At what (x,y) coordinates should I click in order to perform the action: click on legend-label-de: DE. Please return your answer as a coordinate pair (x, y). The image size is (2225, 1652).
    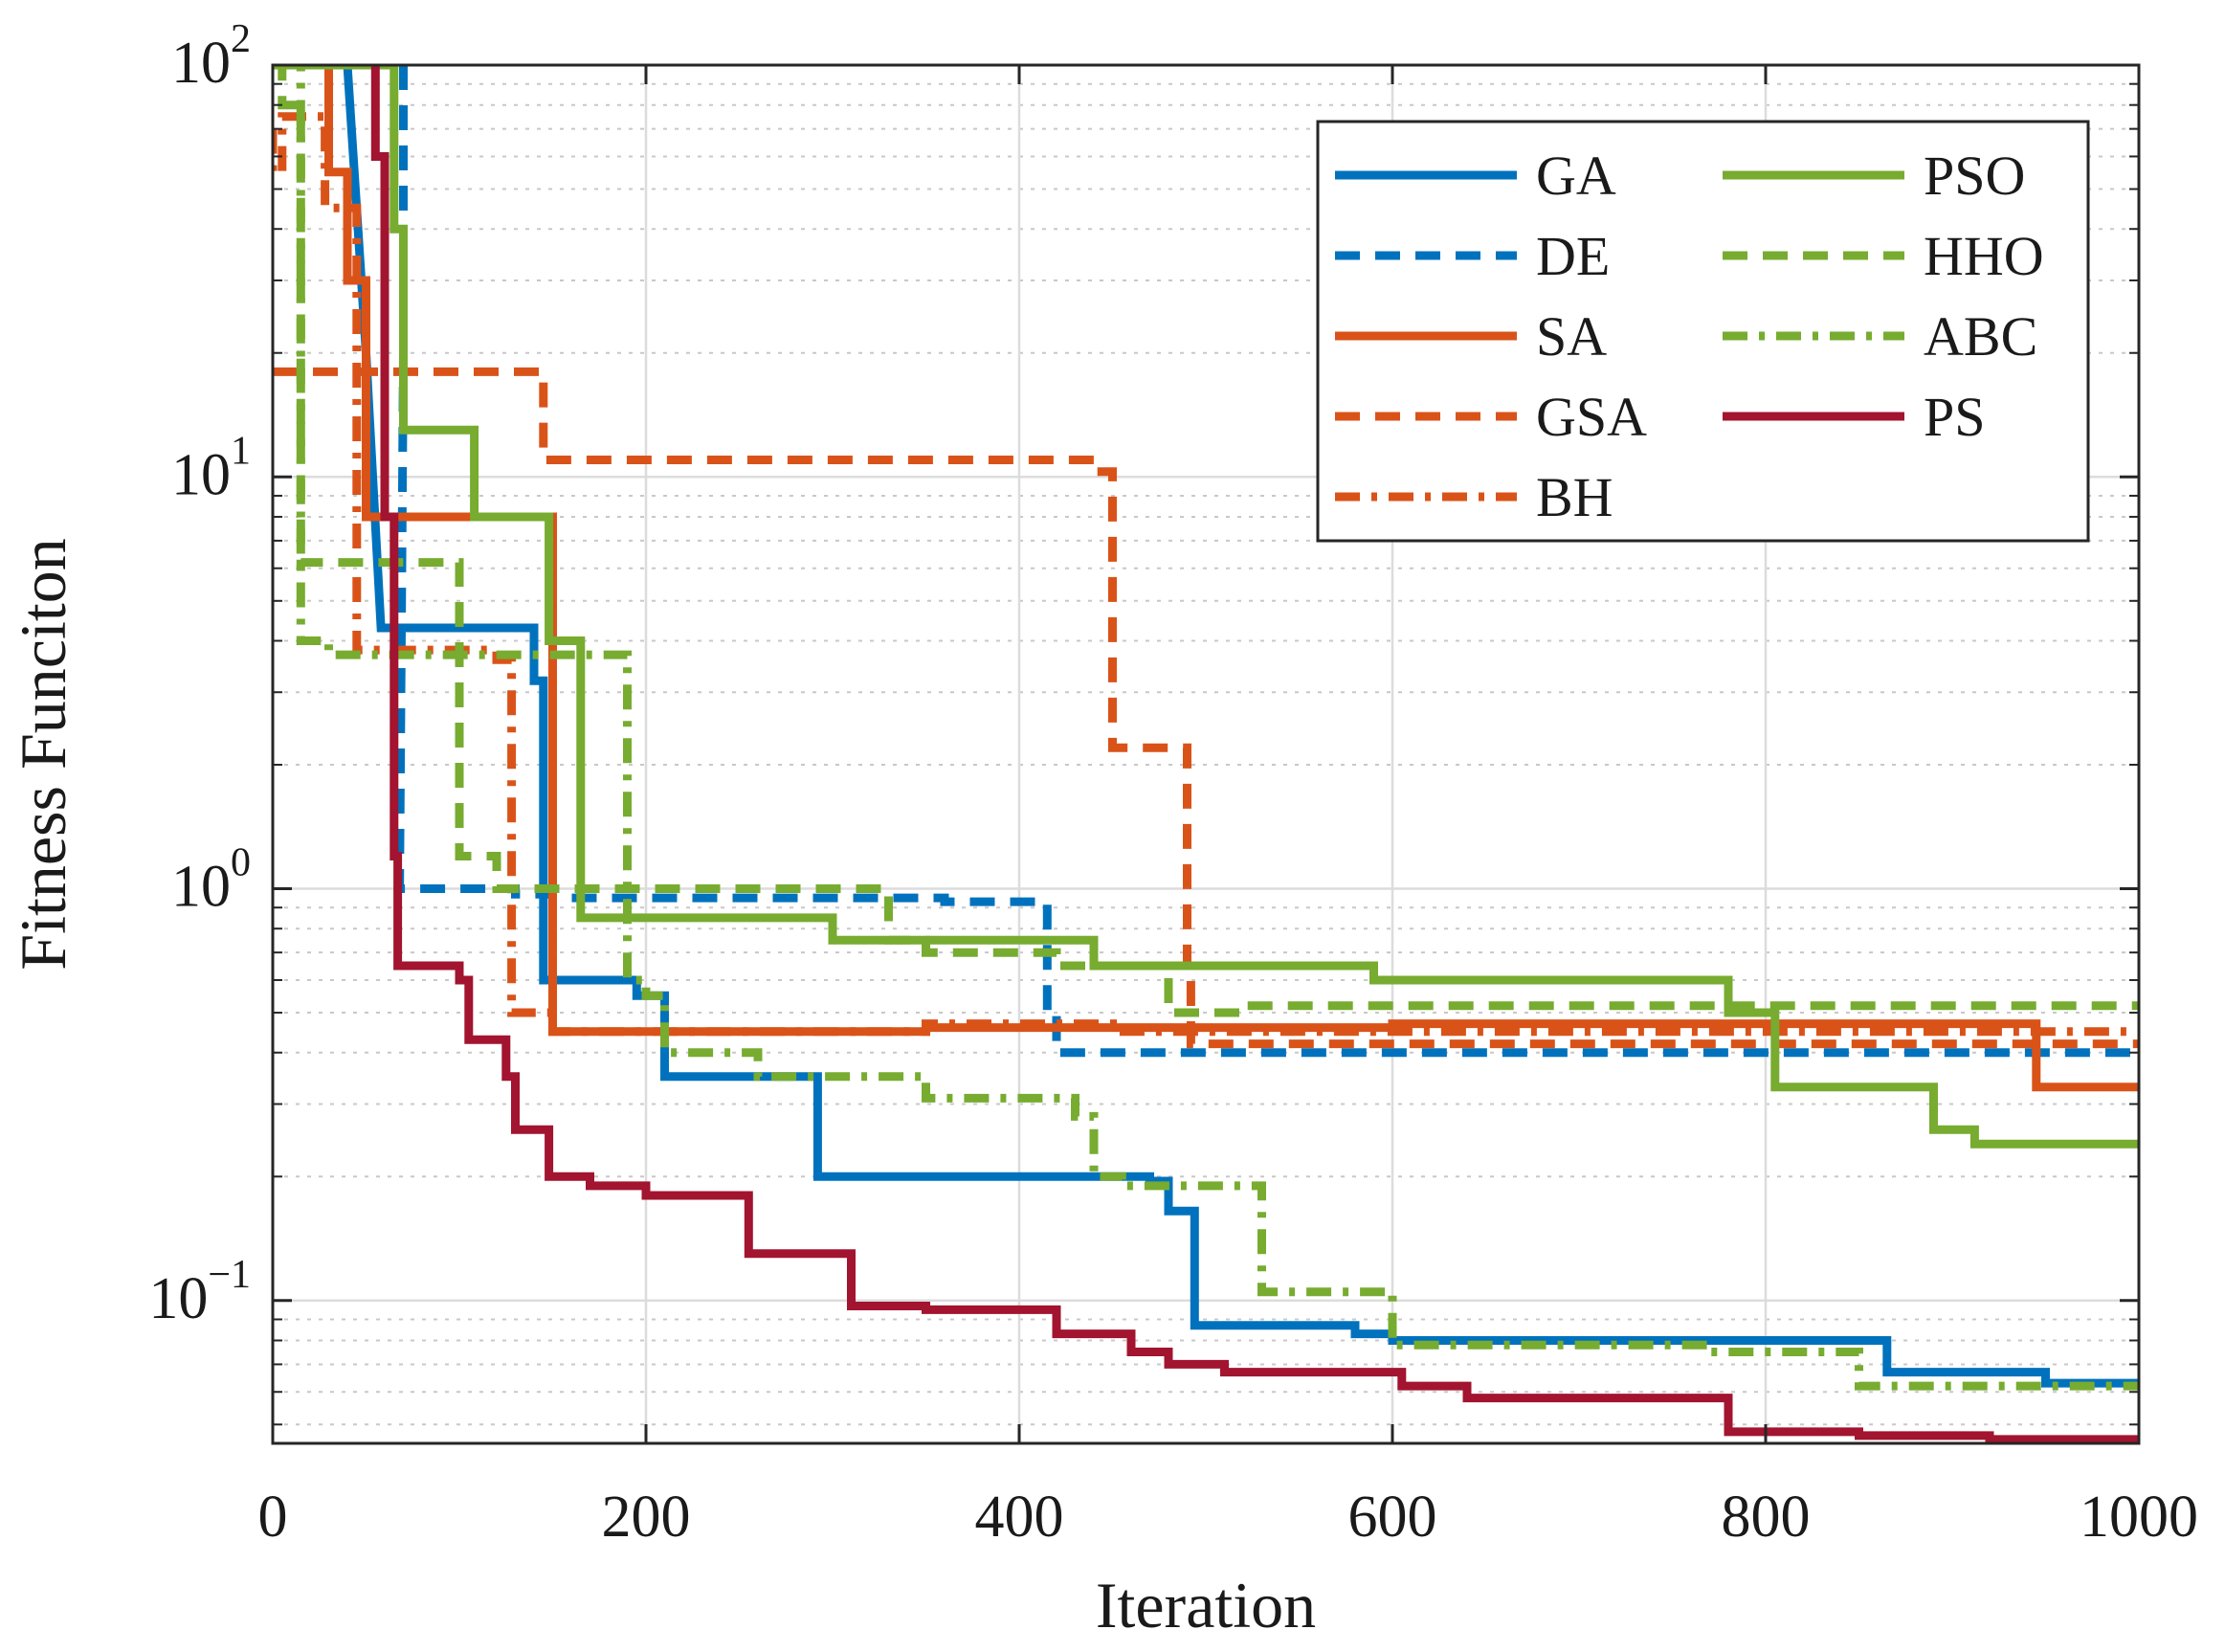
    Looking at the image, I should click on (1573, 256).